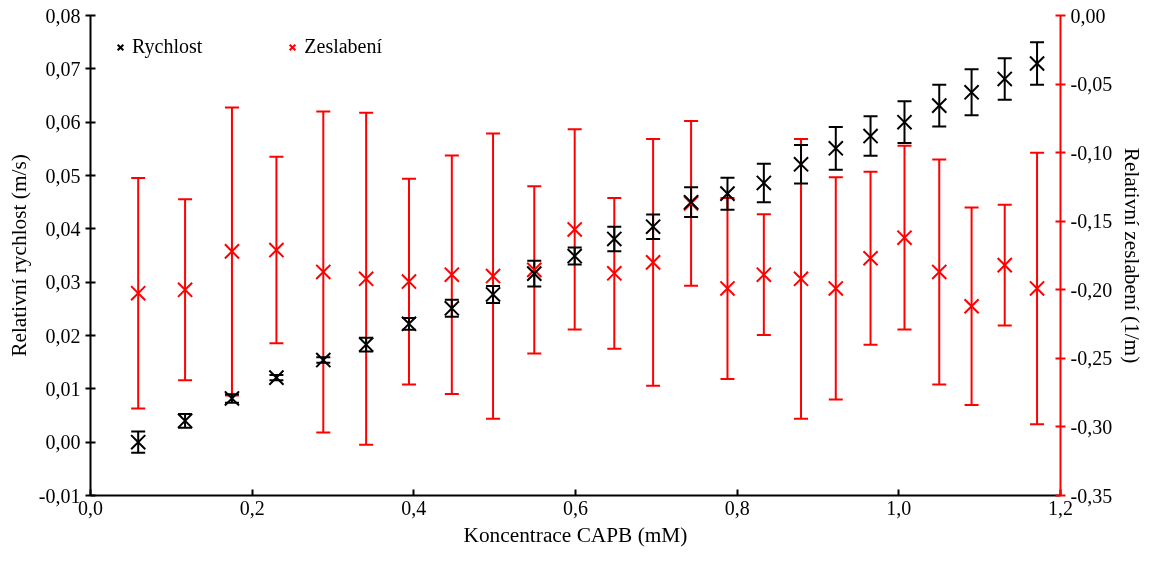 This screenshot has width=1168, height=562. What do you see at coordinates (63, 122) in the screenshot?
I see `y-tick-label: 0,06` at bounding box center [63, 122].